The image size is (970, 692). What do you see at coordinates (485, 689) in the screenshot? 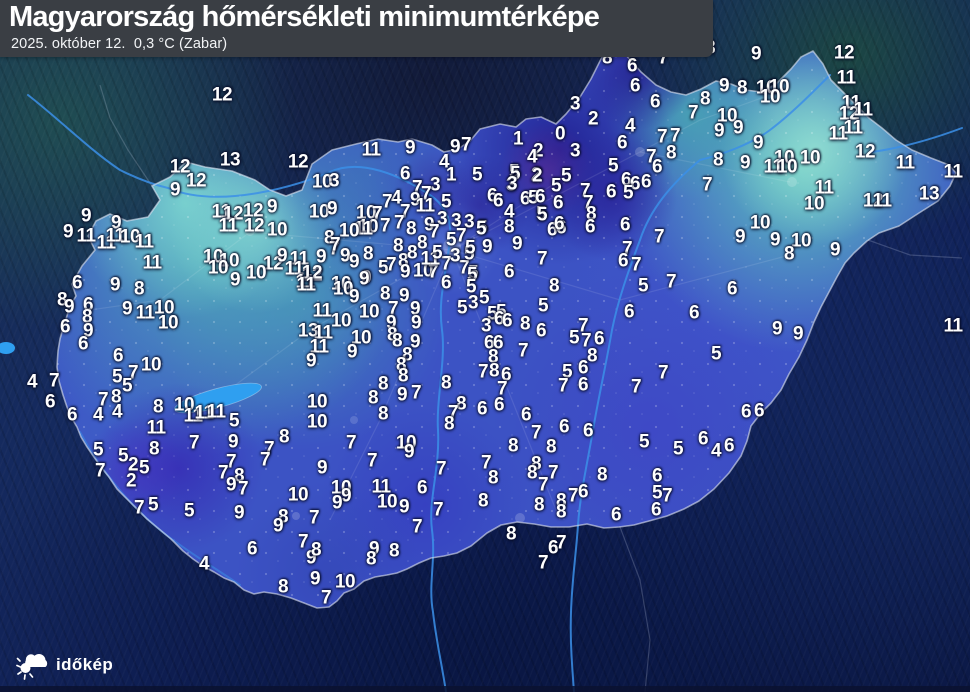
I see `bottom-edge-shadow` at bounding box center [485, 689].